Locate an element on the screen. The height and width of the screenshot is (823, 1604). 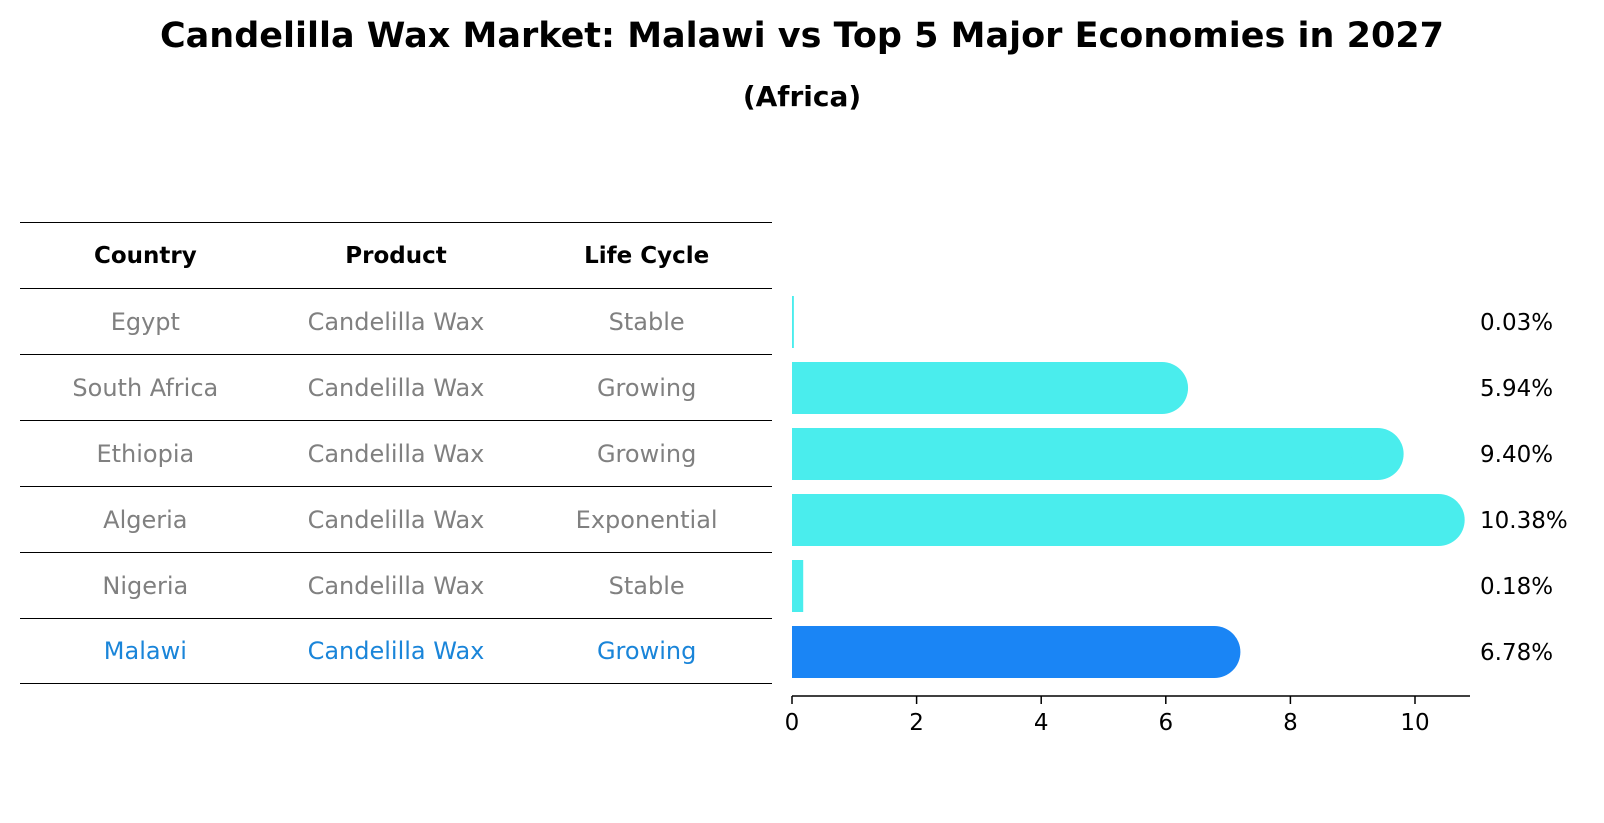
cell-country: Egypt is located at coordinates (145, 321).